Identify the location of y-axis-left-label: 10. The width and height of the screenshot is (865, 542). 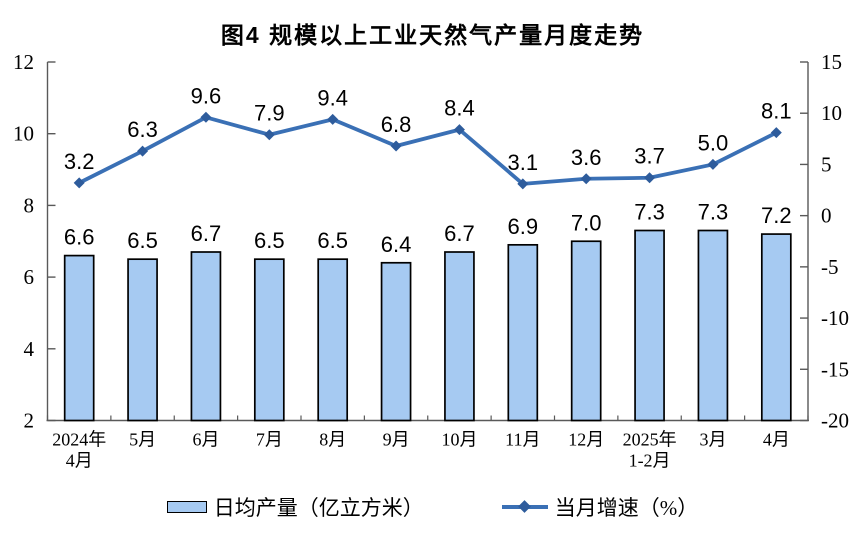
(23, 134).